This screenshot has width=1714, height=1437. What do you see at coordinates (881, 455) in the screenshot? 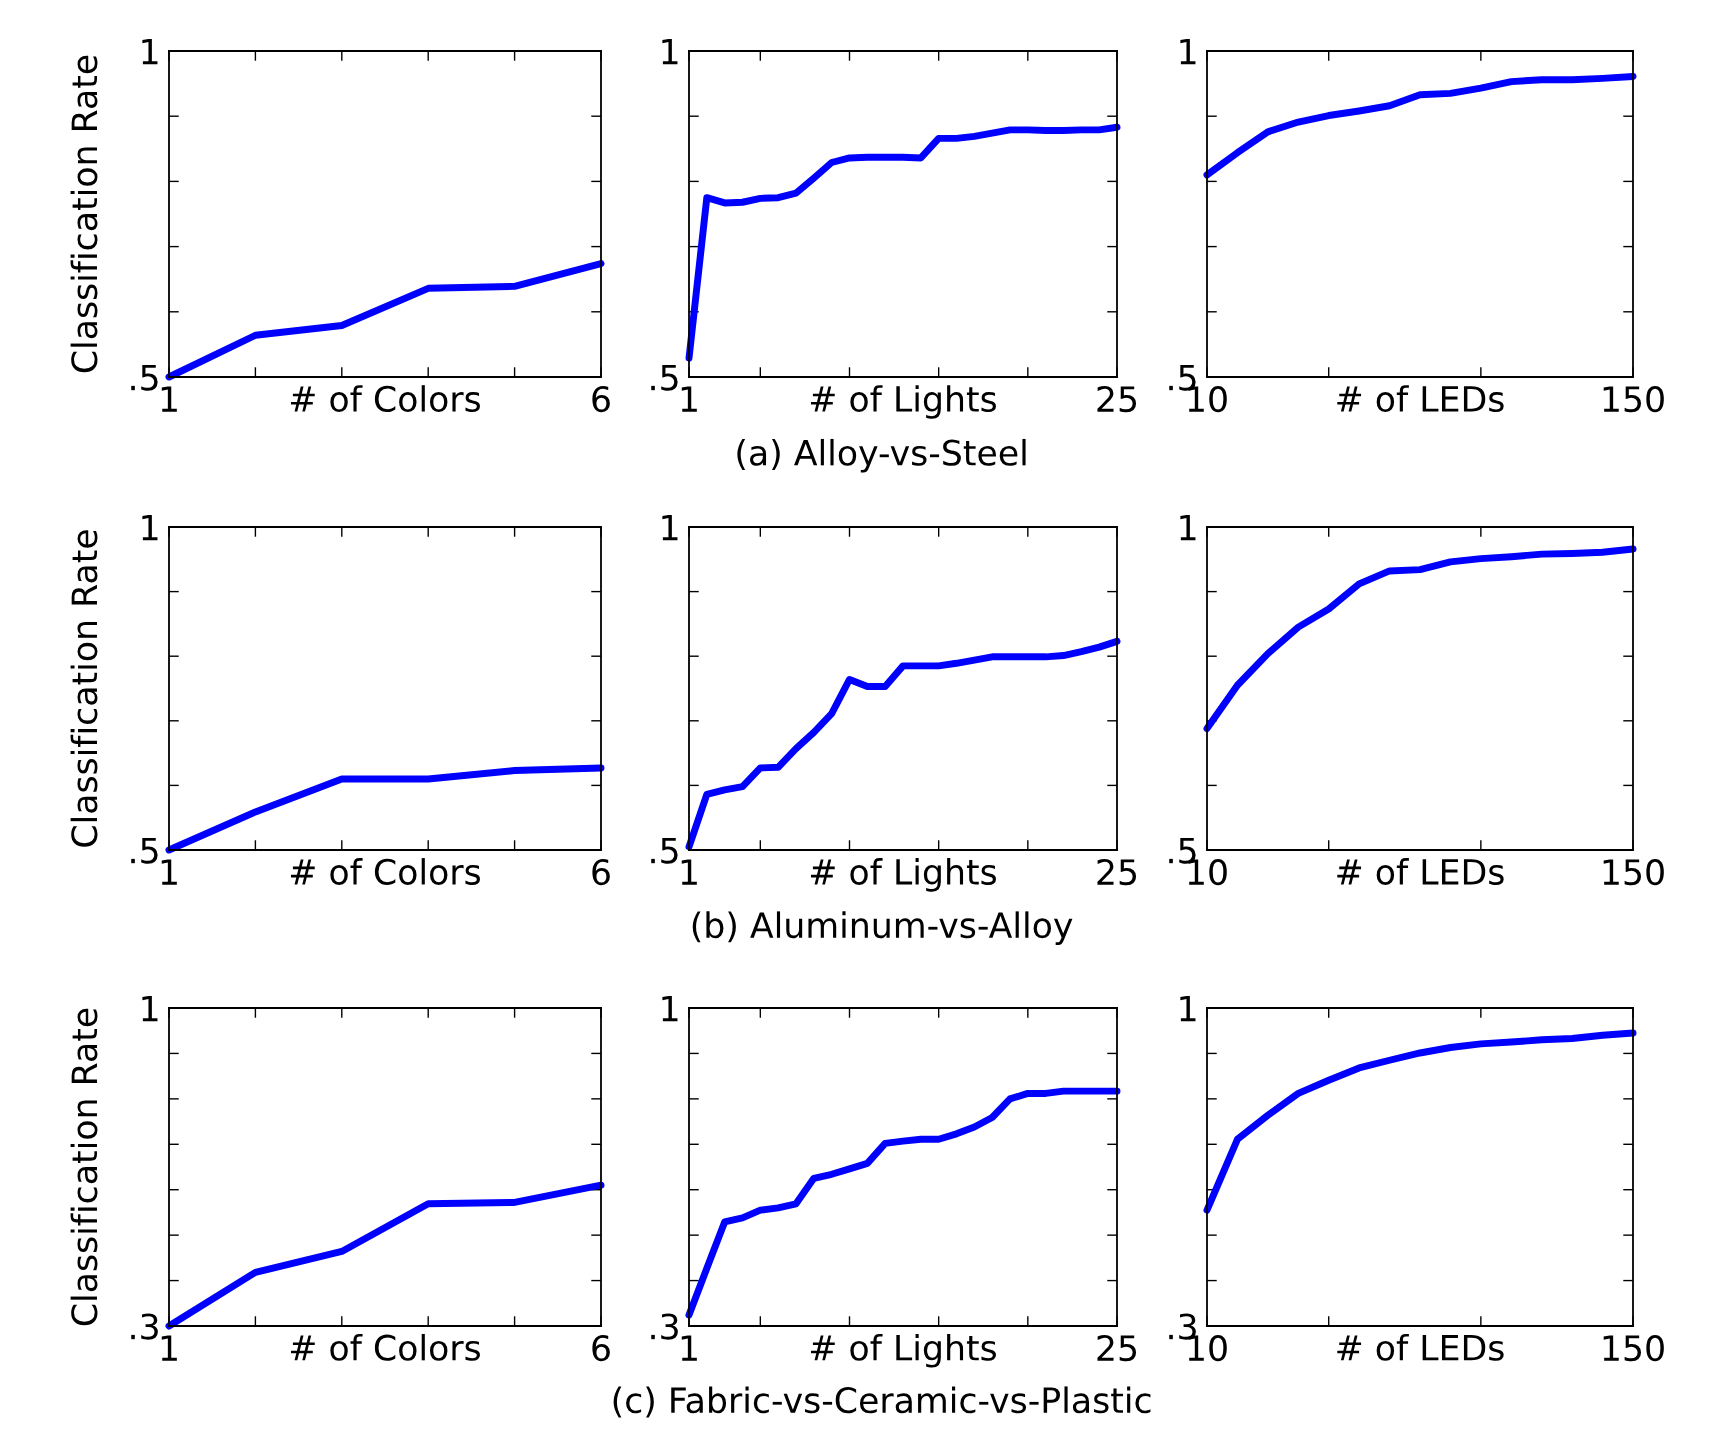
I see `text: (a) Alloy-vs-Steel` at bounding box center [881, 455].